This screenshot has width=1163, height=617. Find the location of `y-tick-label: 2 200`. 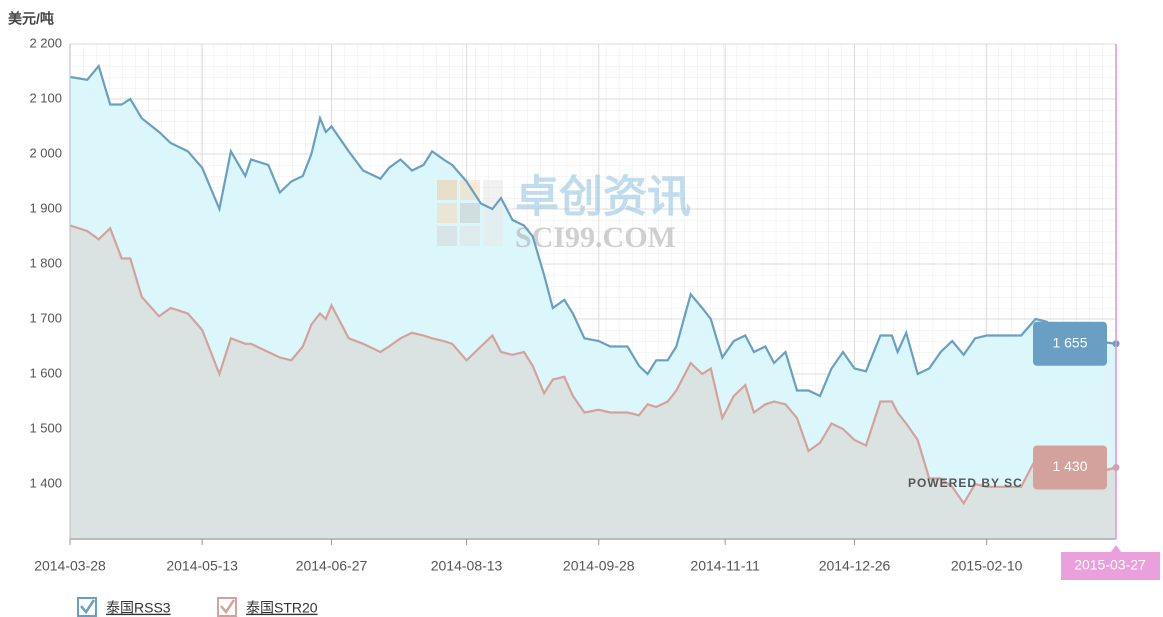

y-tick-label: 2 200 is located at coordinates (45, 42).